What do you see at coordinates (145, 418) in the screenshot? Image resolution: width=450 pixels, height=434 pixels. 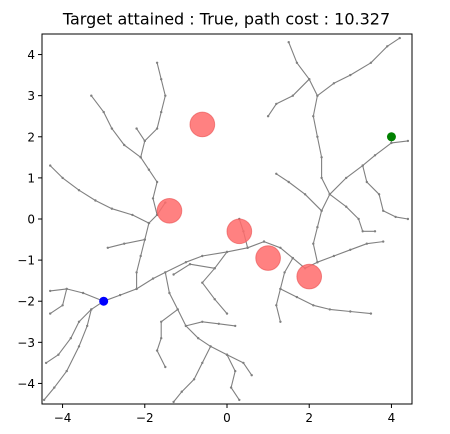 I see `x-tick-label: −2` at bounding box center [145, 418].